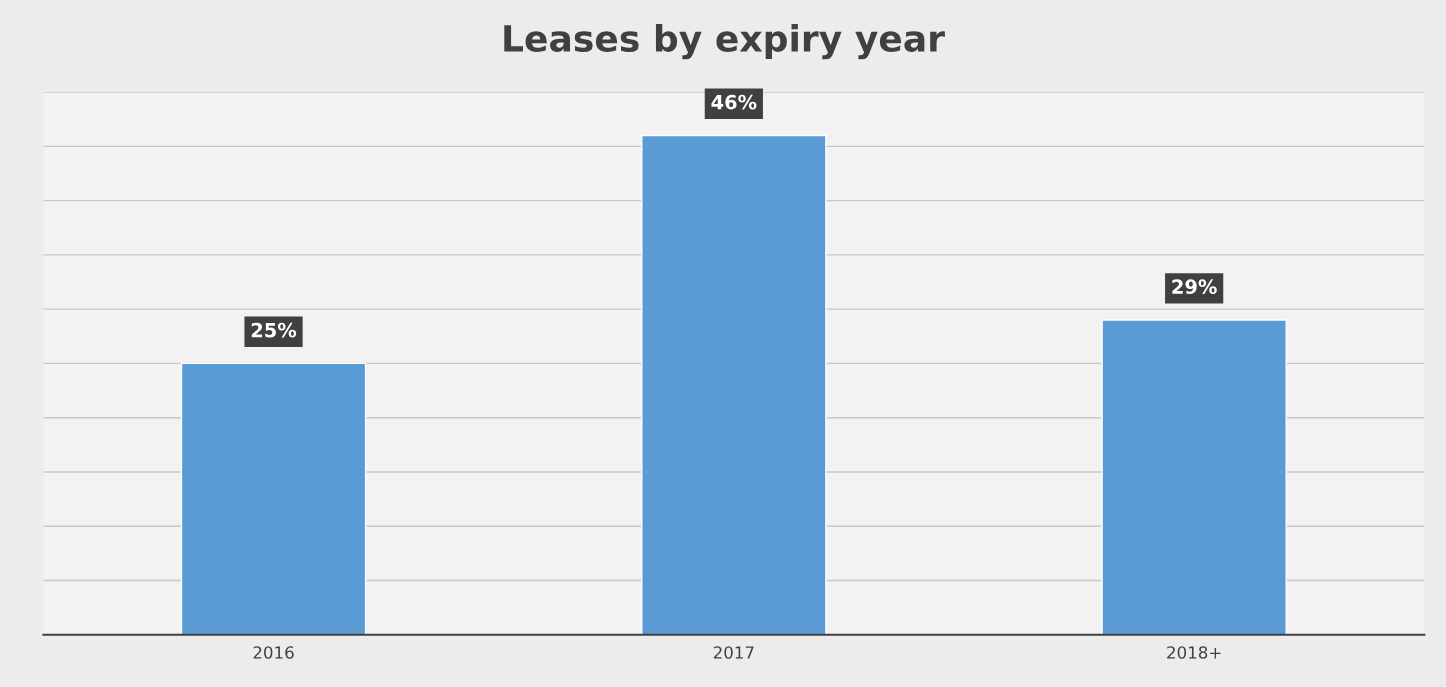  Describe the element at coordinates (274, 330) in the screenshot. I see `data-label: 25%` at that location.